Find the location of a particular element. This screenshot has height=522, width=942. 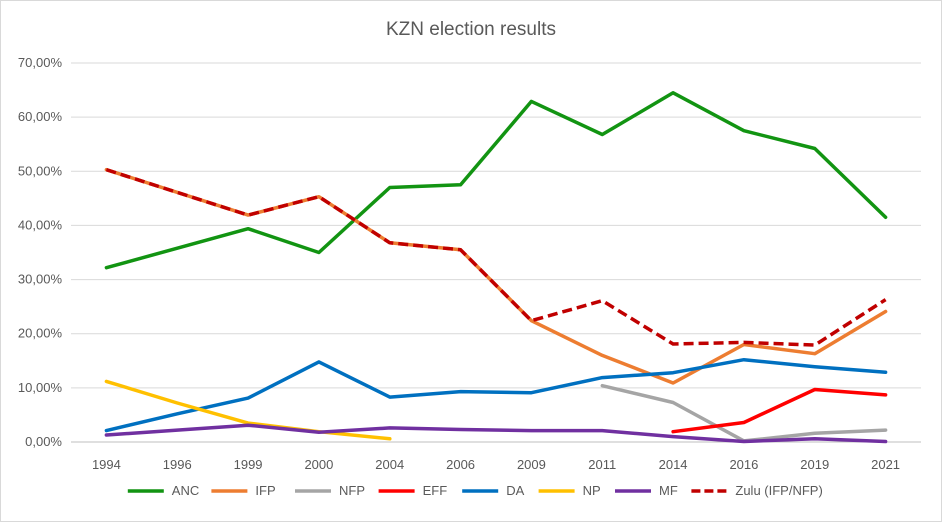

legend-item-da: DA is located at coordinates (493, 490).